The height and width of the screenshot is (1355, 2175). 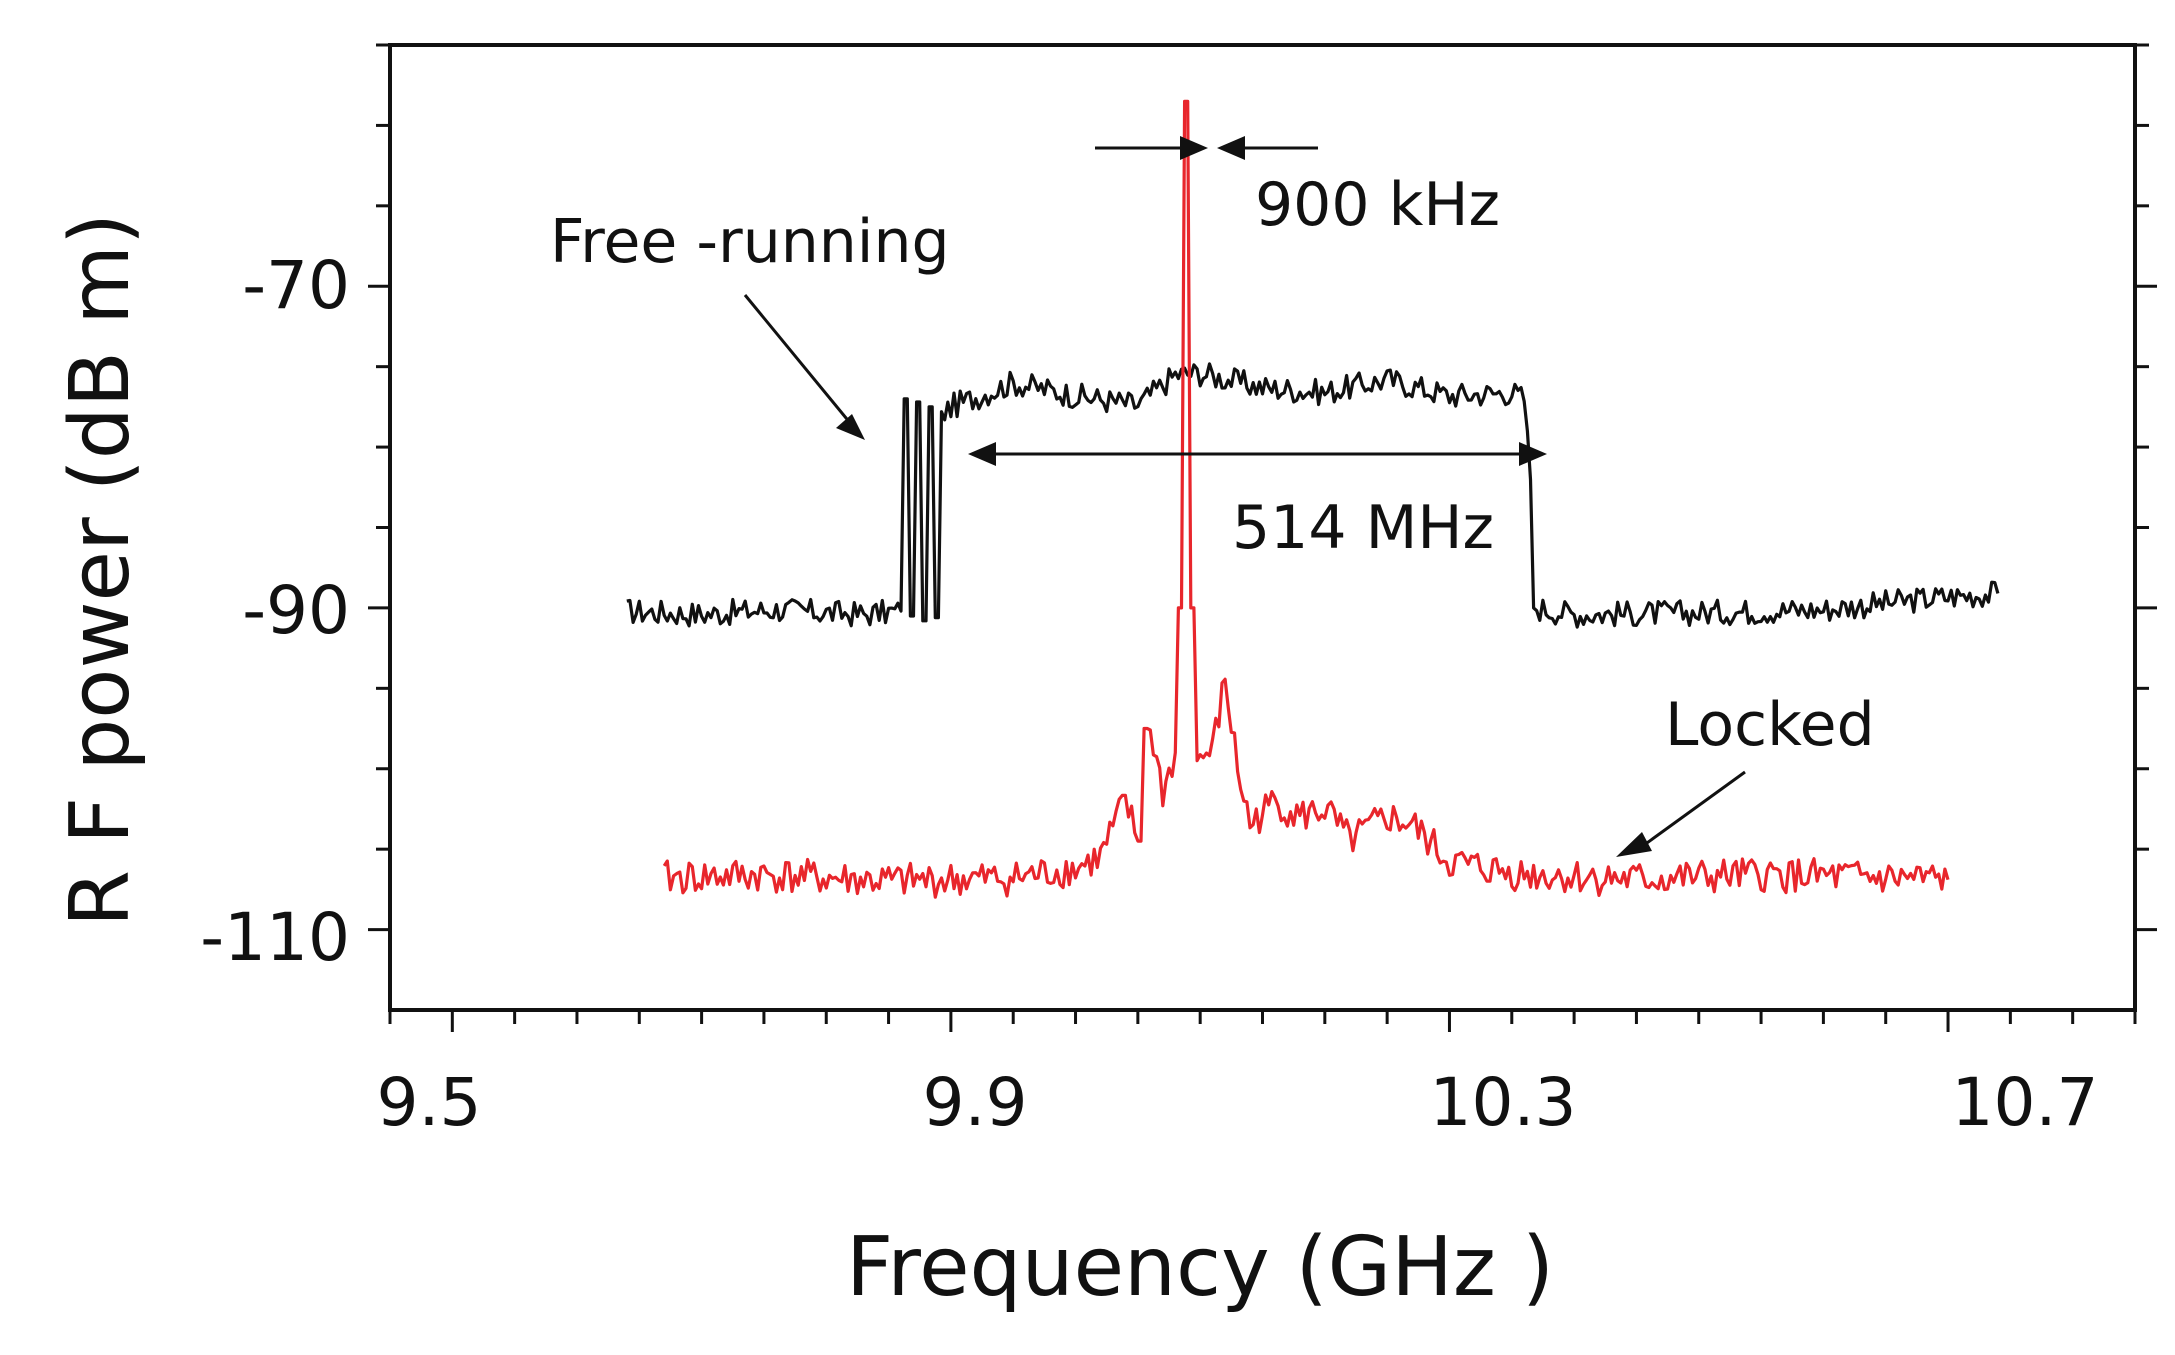 I want to click on y-axis-title: R F power (dB m), so click(x=100, y=570).